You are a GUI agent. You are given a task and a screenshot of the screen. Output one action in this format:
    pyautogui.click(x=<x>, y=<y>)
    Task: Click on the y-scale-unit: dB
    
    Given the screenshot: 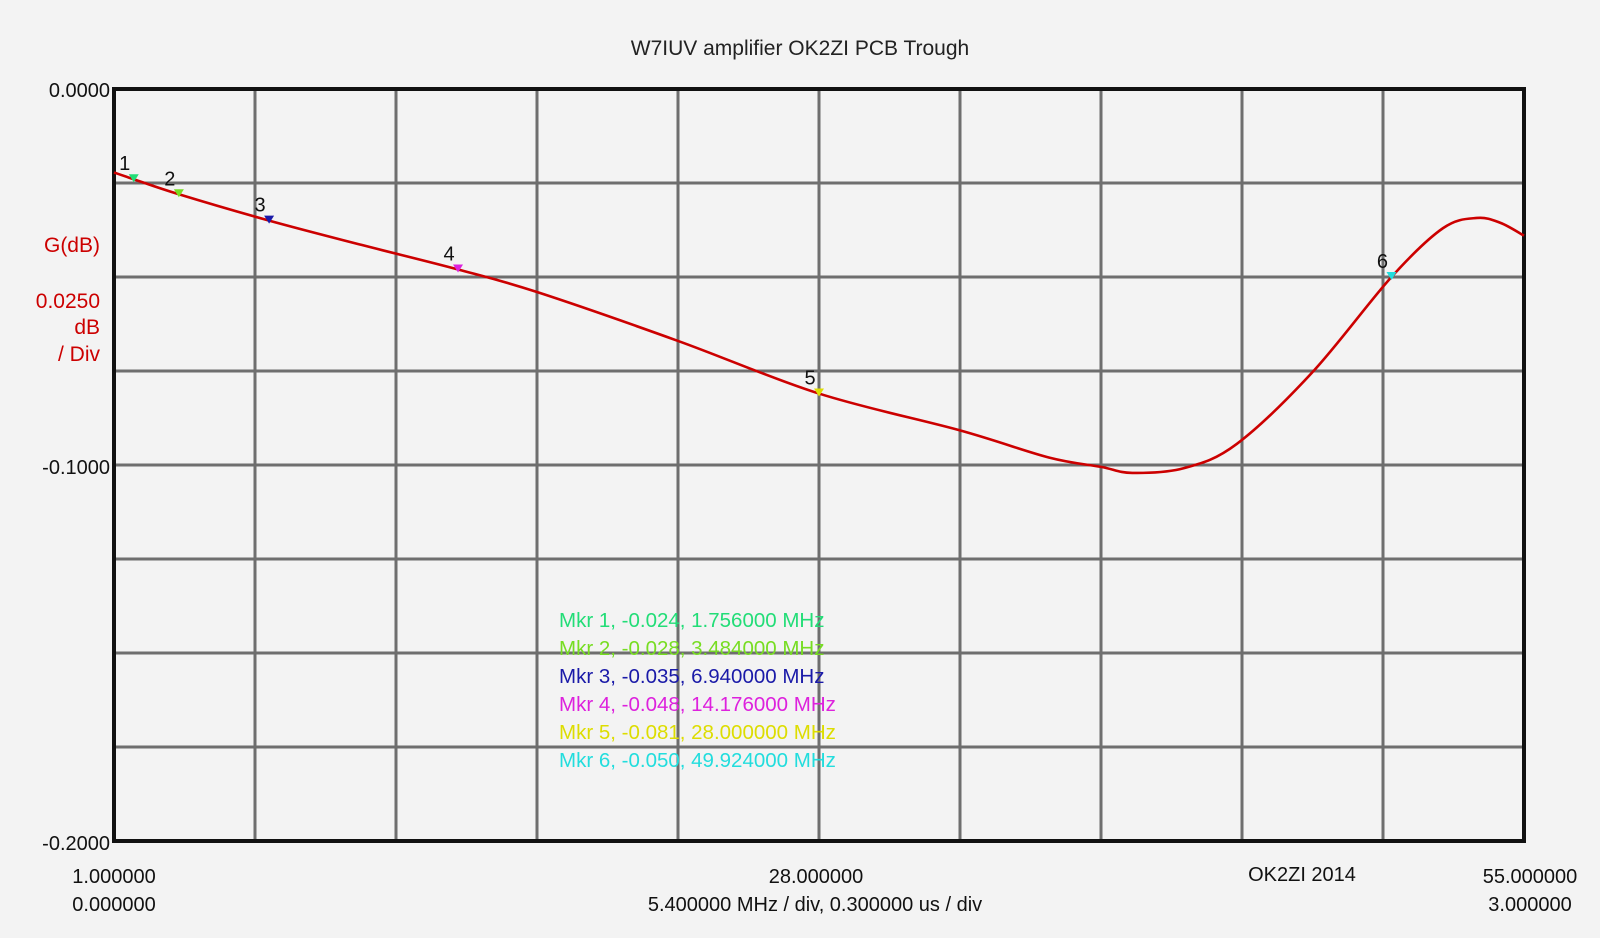 What is the action you would take?
    pyautogui.click(x=87, y=327)
    